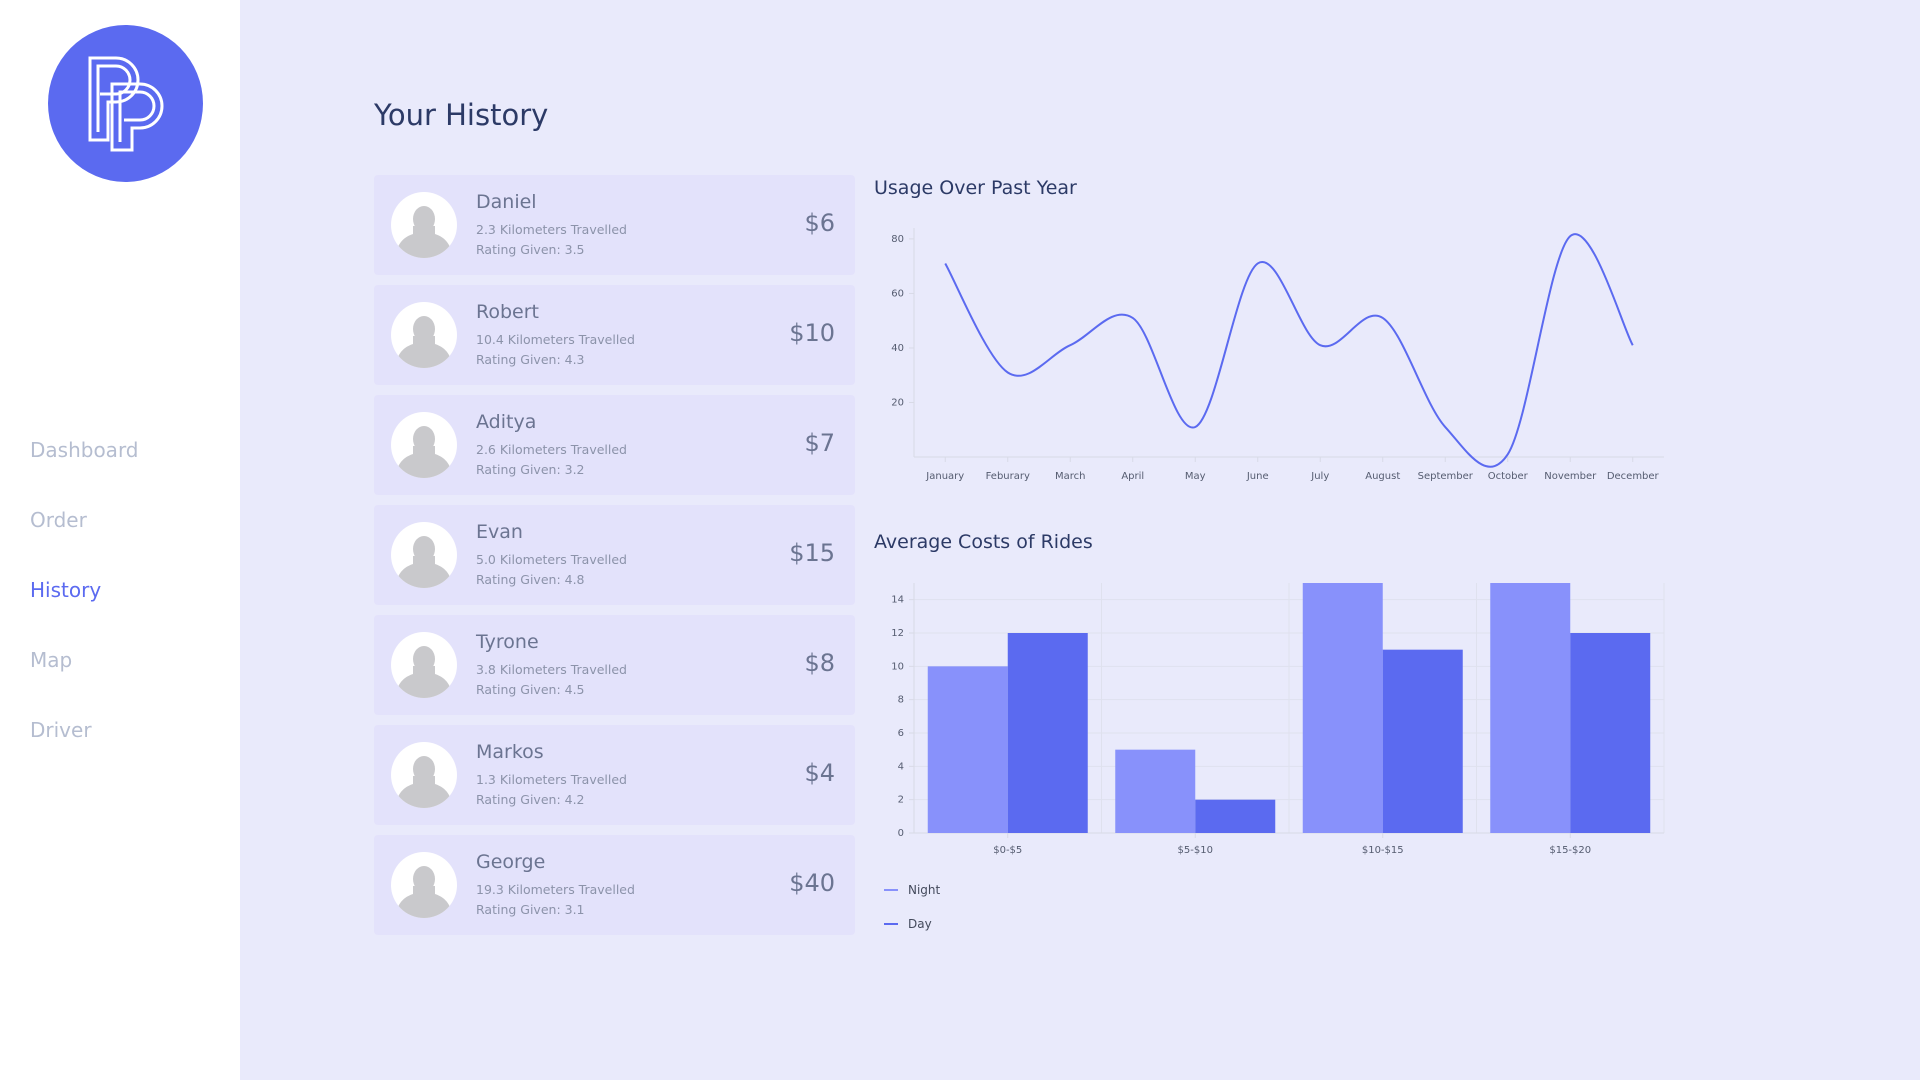 Image resolution: width=1920 pixels, height=1080 pixels. Describe the element at coordinates (1195, 476) in the screenshot. I see `x-tick-label: May` at that location.